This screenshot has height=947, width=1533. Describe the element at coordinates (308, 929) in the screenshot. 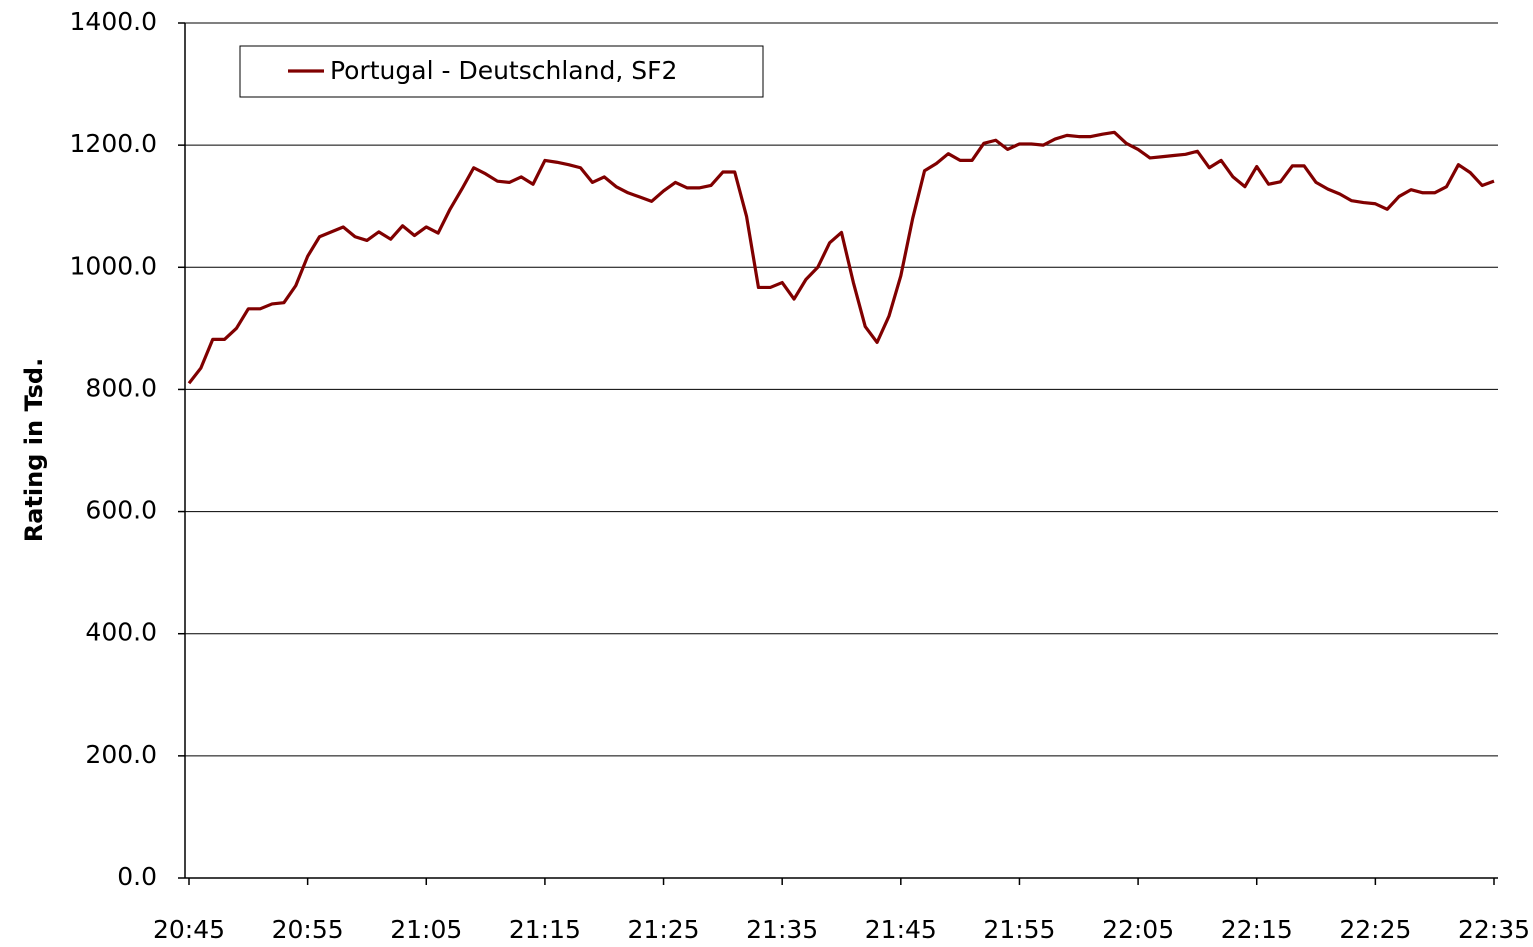

I see `x-tick-label: 20:55` at that location.